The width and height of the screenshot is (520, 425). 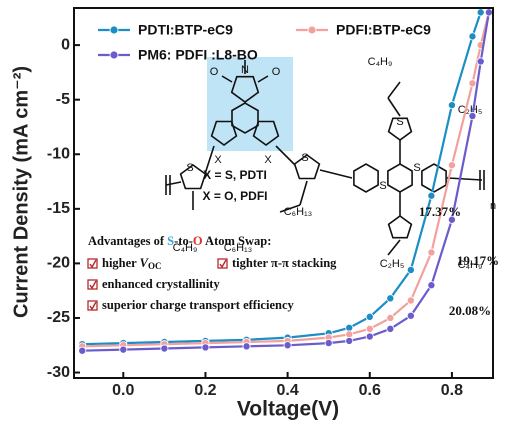 I want to click on inset-item-part: tighter π-π stacking, so click(x=284, y=263).